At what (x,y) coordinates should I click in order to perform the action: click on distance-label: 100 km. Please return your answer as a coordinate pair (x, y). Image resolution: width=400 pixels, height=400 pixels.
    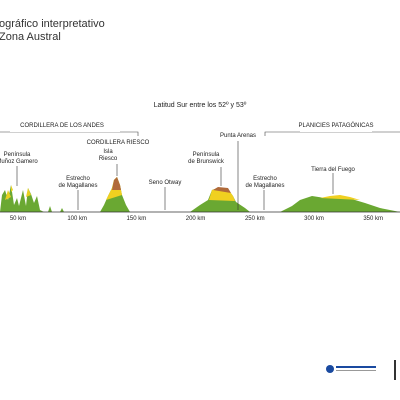
    Looking at the image, I should click on (77, 219).